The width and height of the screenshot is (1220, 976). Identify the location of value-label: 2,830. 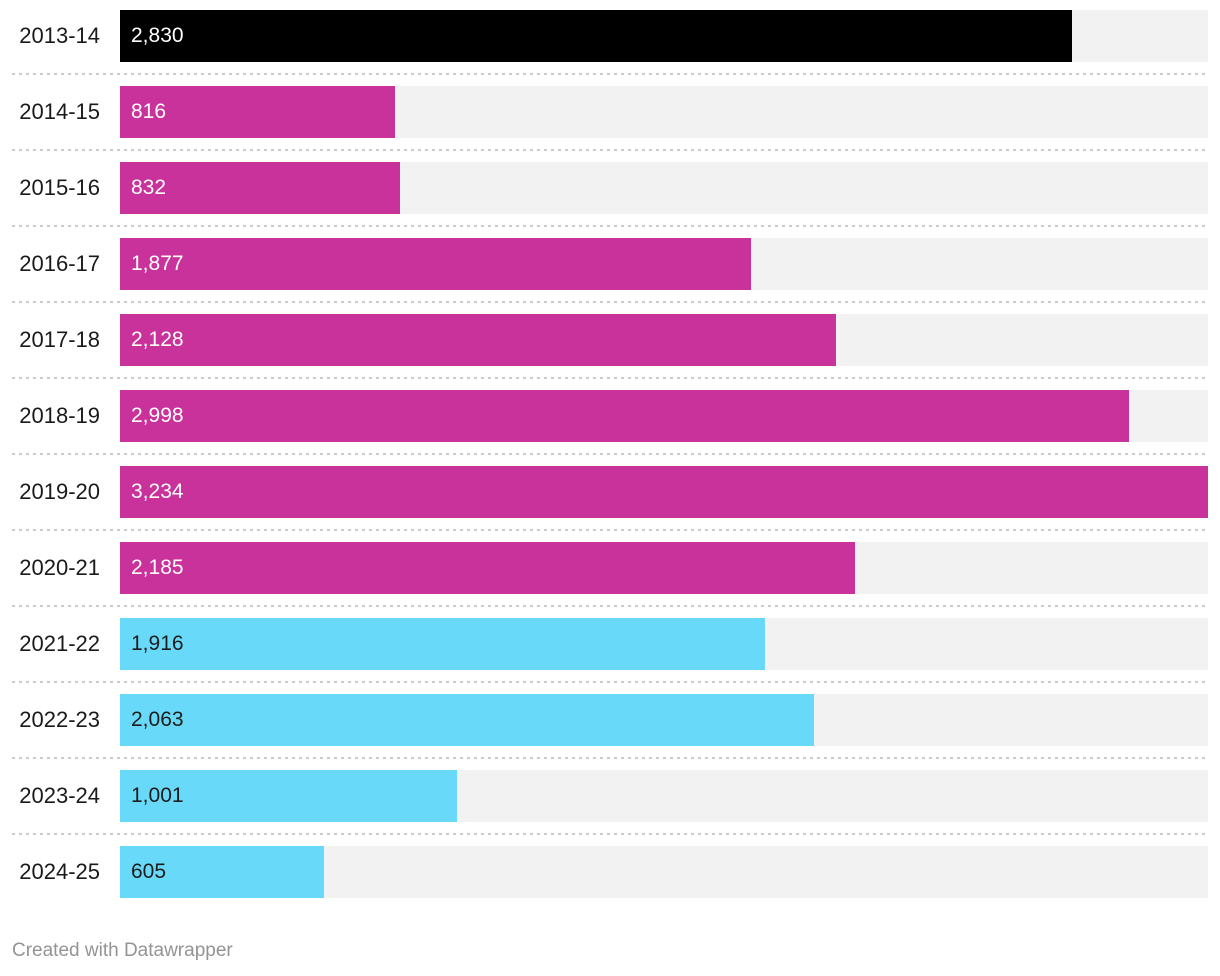
(157, 35).